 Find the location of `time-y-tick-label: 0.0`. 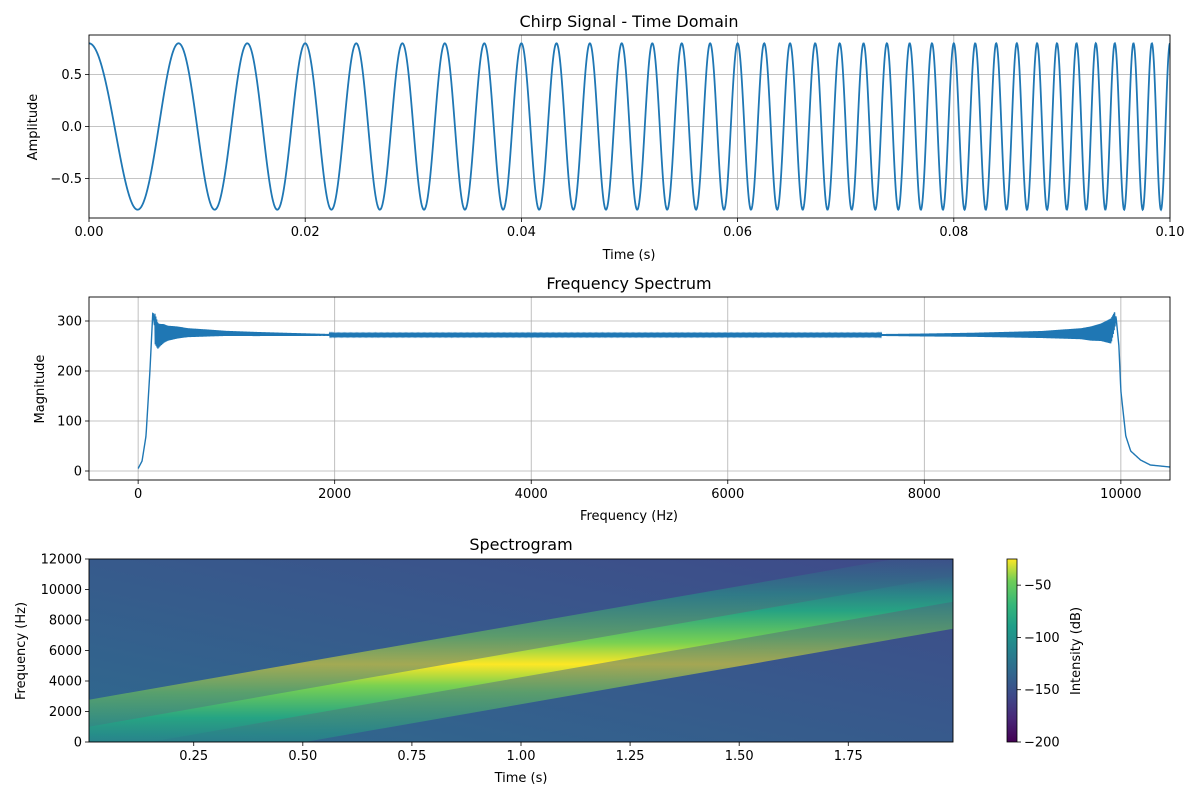

time-y-tick-label: 0.0 is located at coordinates (71, 127).